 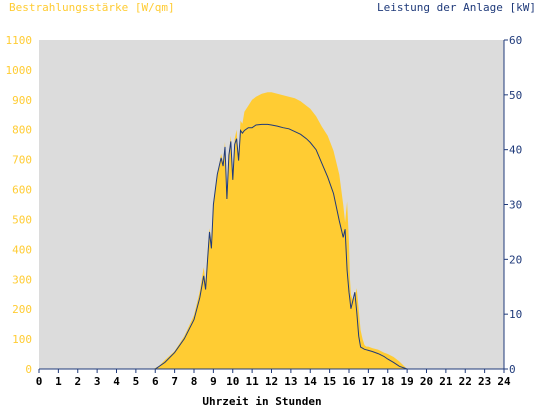 I want to click on left-axis-title: Bestrahlungsstärke [W/qm], so click(x=92, y=7).